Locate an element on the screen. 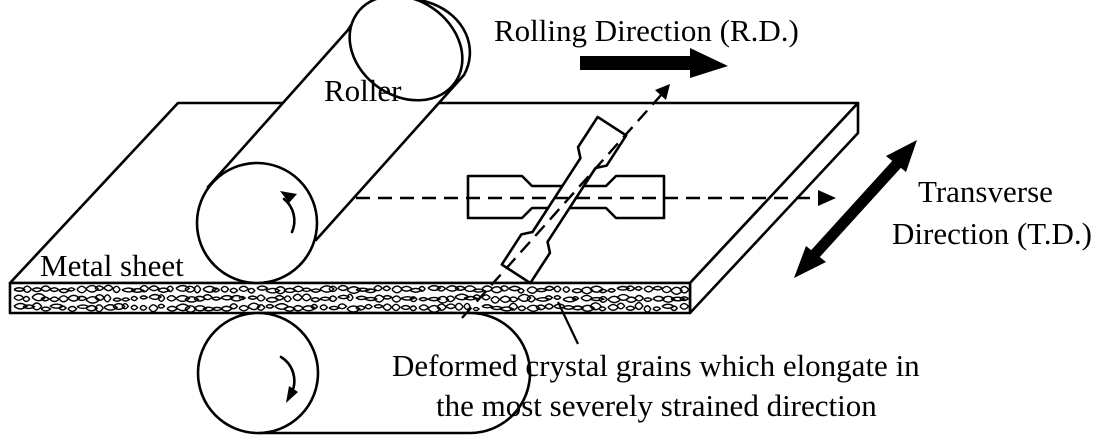 The image size is (1111, 444). rolling-direction-arrow is located at coordinates (654, 63).